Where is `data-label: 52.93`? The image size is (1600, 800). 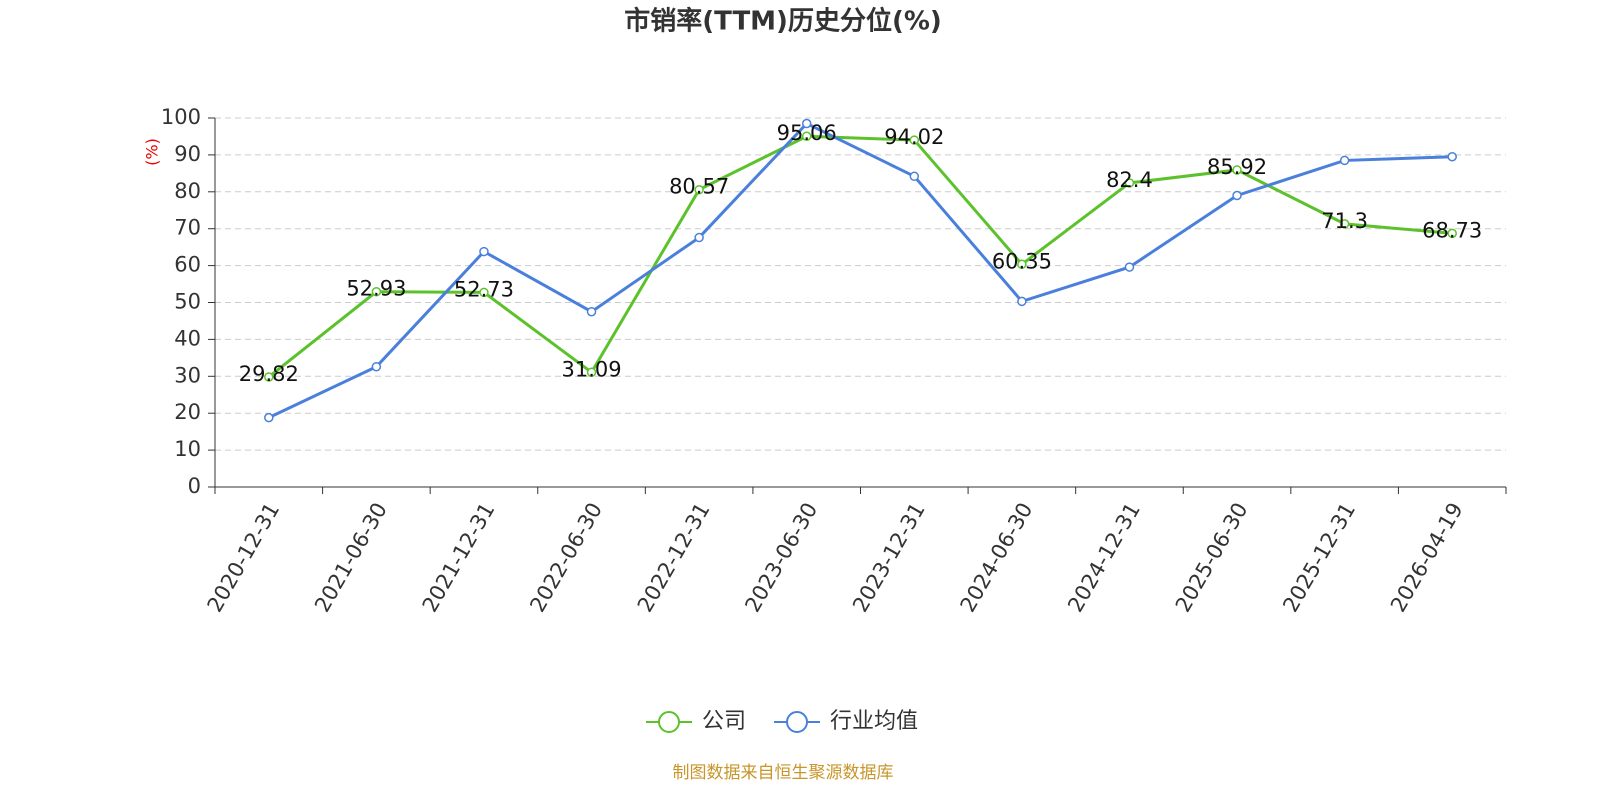 data-label: 52.93 is located at coordinates (376, 289).